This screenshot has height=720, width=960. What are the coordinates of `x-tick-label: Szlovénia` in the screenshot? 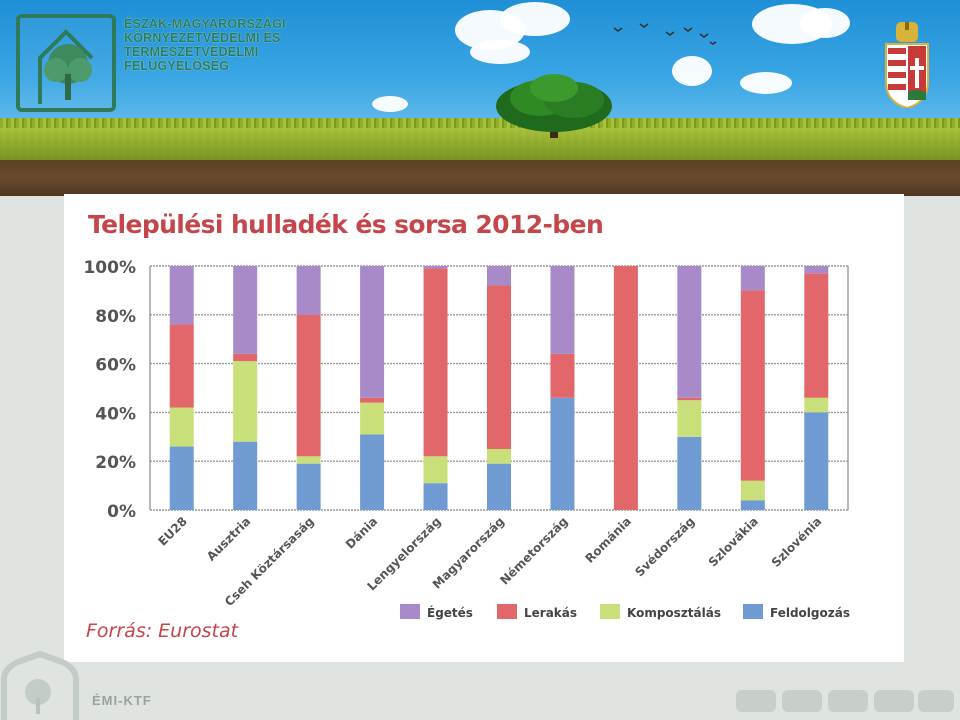 It's located at (797, 542).